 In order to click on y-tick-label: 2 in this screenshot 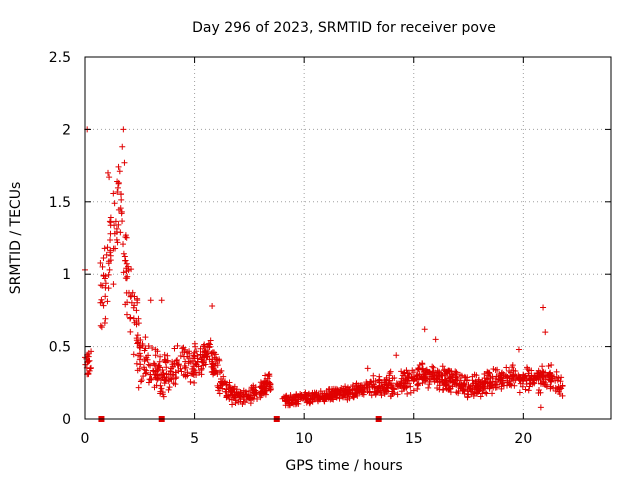, I will do `click(66, 130)`.